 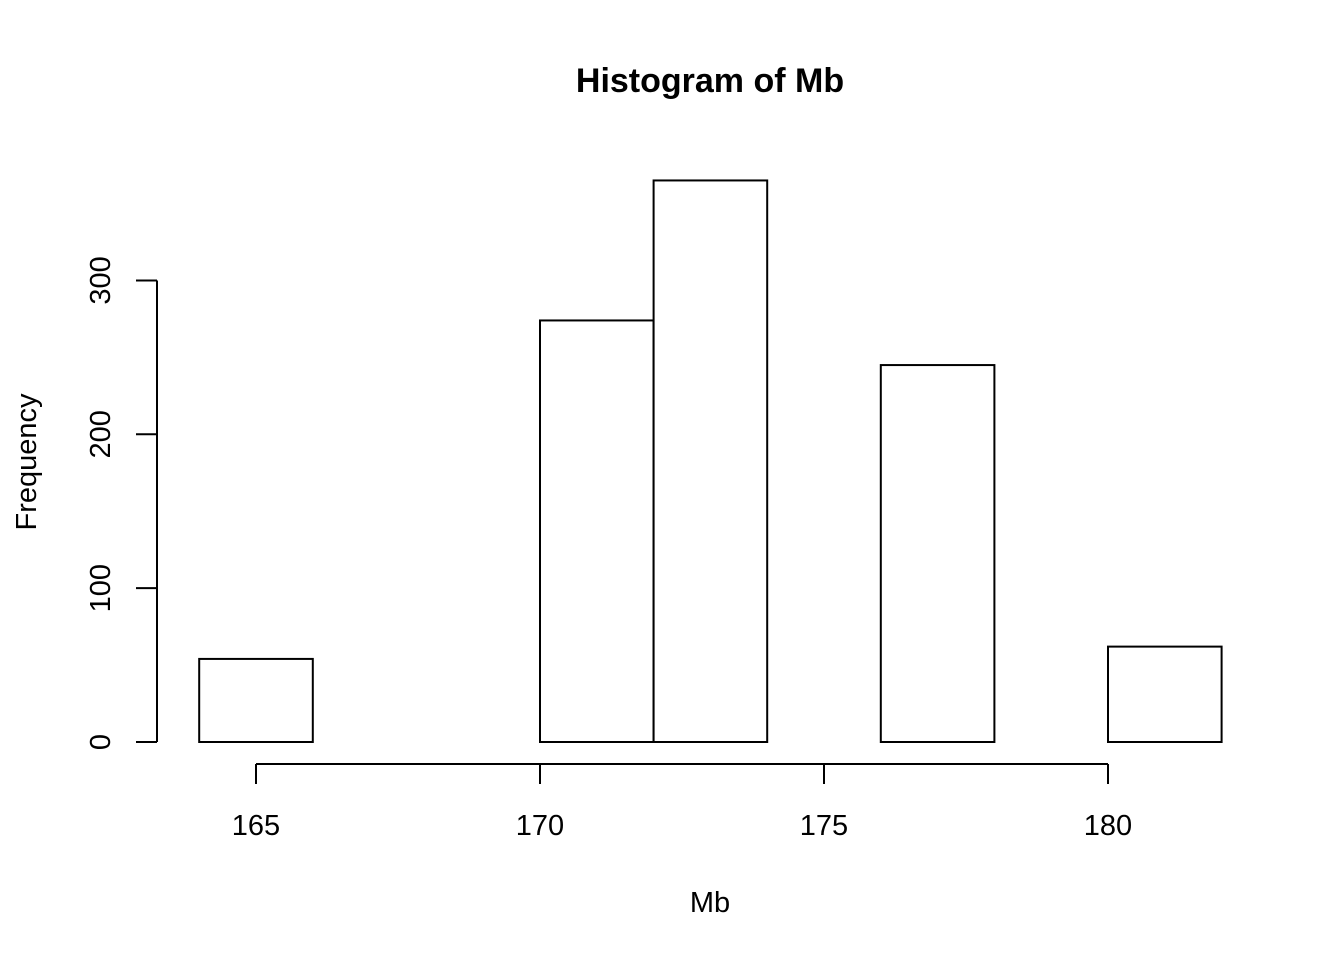 What do you see at coordinates (710, 903) in the screenshot?
I see `x-axis-label: Mb` at bounding box center [710, 903].